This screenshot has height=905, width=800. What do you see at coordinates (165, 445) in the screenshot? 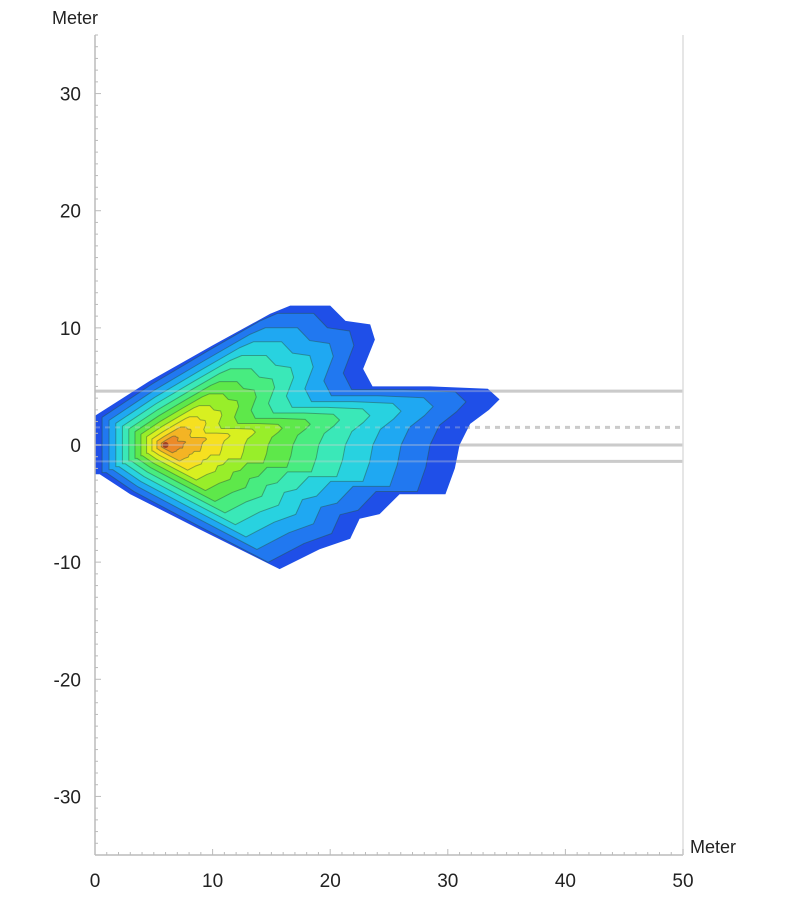
I see `peak-marker` at bounding box center [165, 445].